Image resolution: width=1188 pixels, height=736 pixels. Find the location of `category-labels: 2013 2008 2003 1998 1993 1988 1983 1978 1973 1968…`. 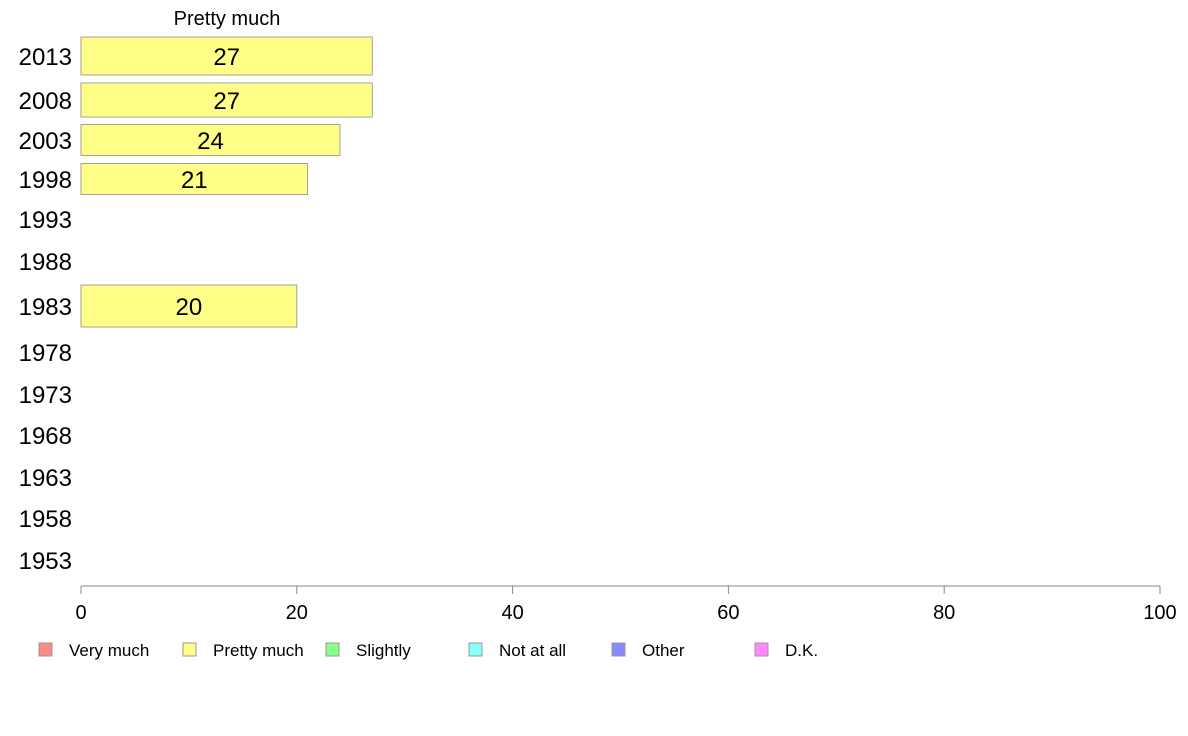

category-labels: 2013 2008 2003 1998 1993 1988 1983 1978 1973 1968… is located at coordinates (45, 309).